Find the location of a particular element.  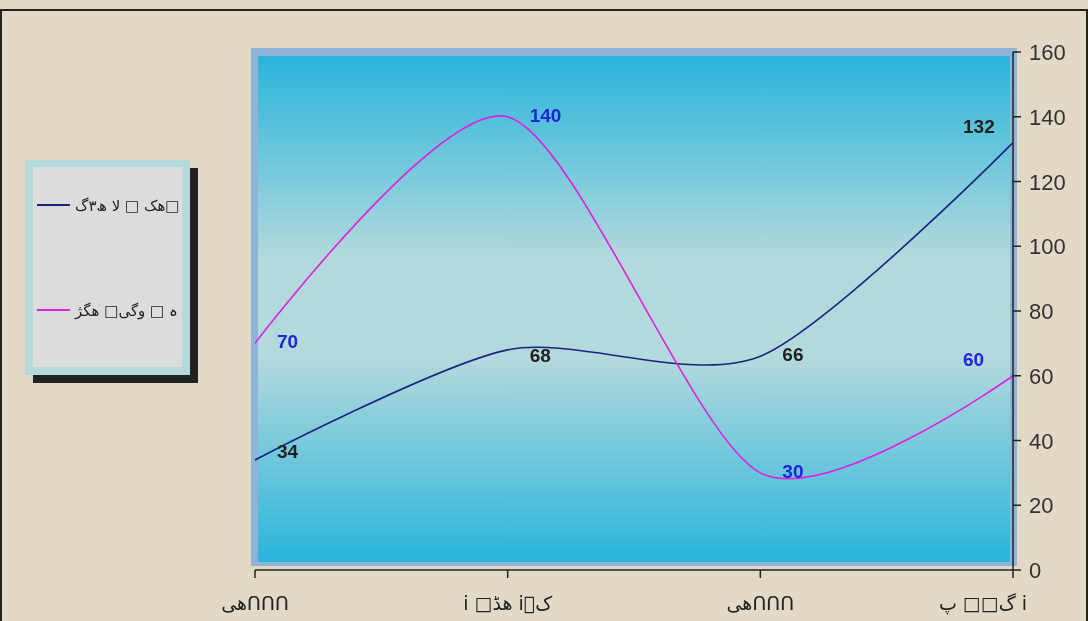

data-label: 140 is located at coordinates (545, 115).